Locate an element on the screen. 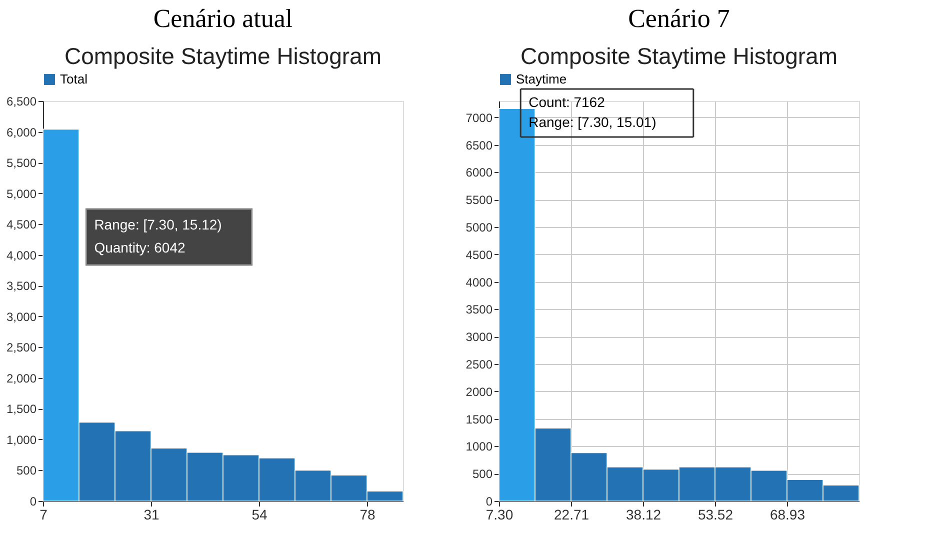 Image resolution: width=933 pixels, height=547 pixels. y-tick-label: 6000 is located at coordinates (479, 173).